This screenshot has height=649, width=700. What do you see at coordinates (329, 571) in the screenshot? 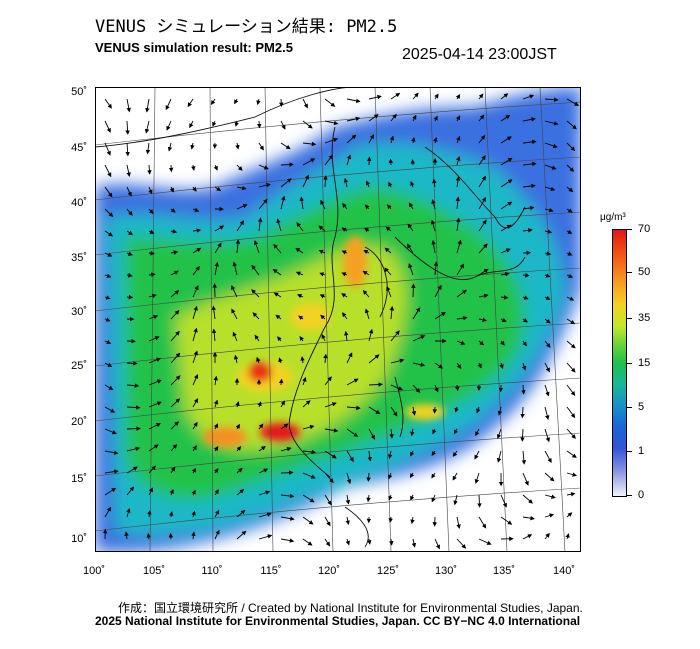
I see `lon-label: 120˚` at bounding box center [329, 571].